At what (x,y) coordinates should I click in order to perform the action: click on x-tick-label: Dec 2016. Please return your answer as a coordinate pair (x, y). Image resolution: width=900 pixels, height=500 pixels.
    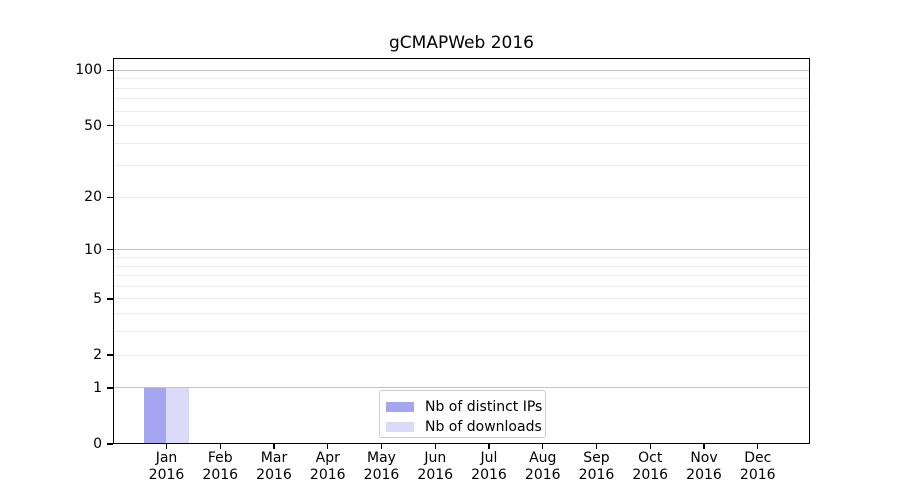
    Looking at the image, I should click on (758, 466).